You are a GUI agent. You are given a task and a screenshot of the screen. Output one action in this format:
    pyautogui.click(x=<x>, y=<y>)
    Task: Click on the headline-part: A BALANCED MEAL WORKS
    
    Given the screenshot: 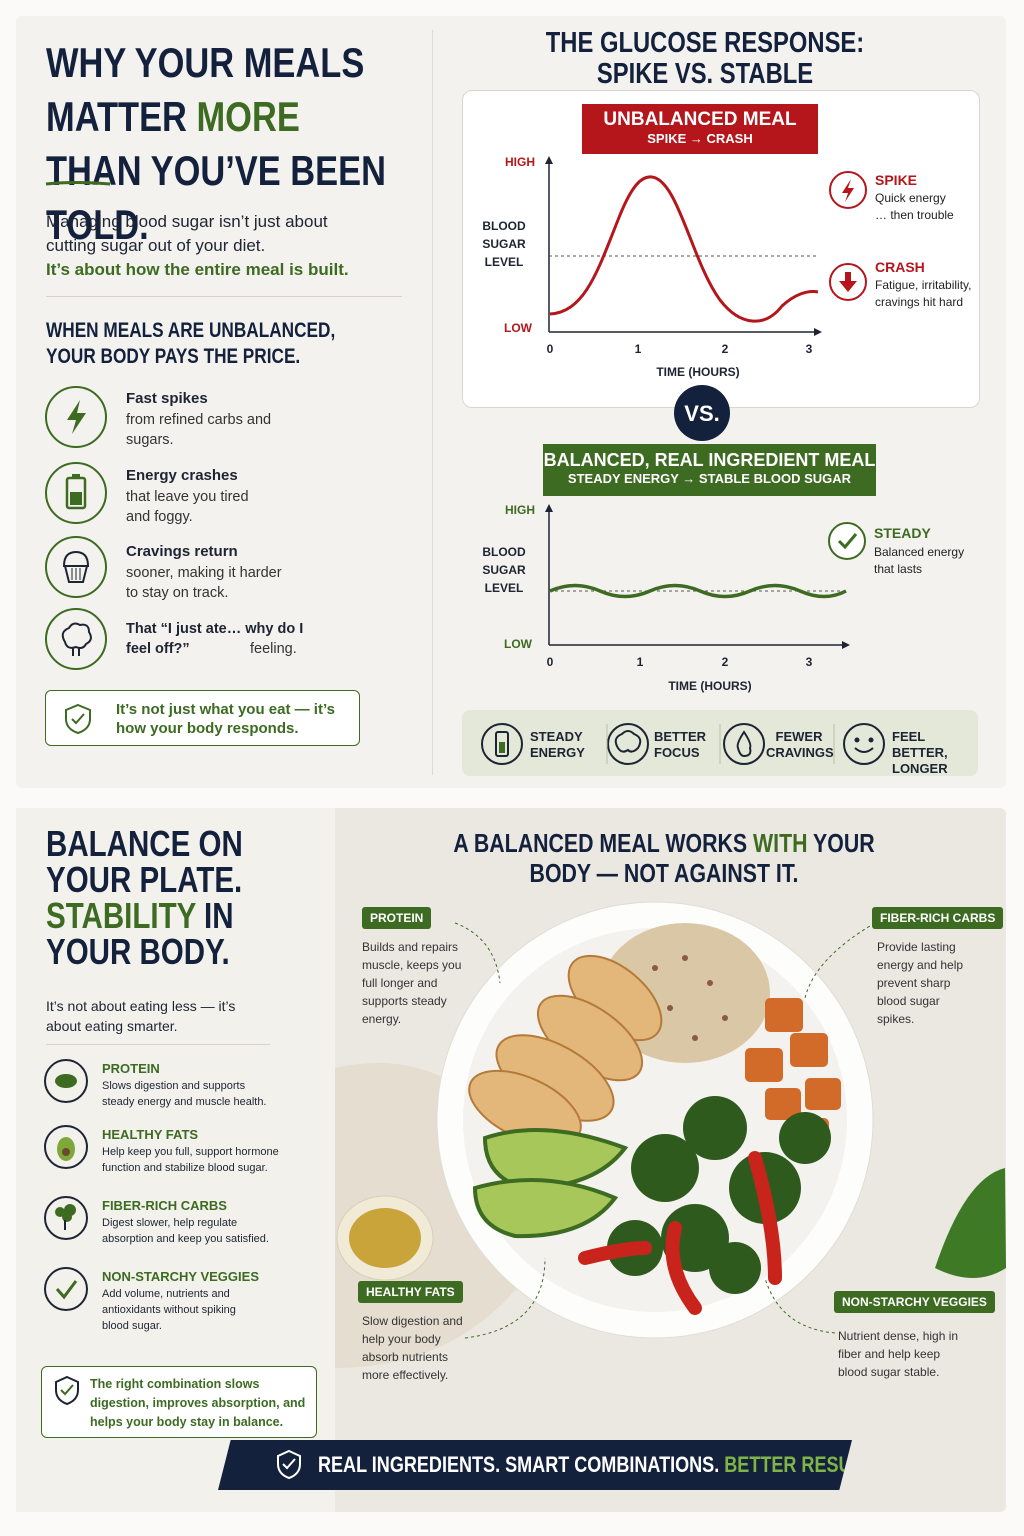 What is the action you would take?
    pyautogui.click(x=600, y=843)
    